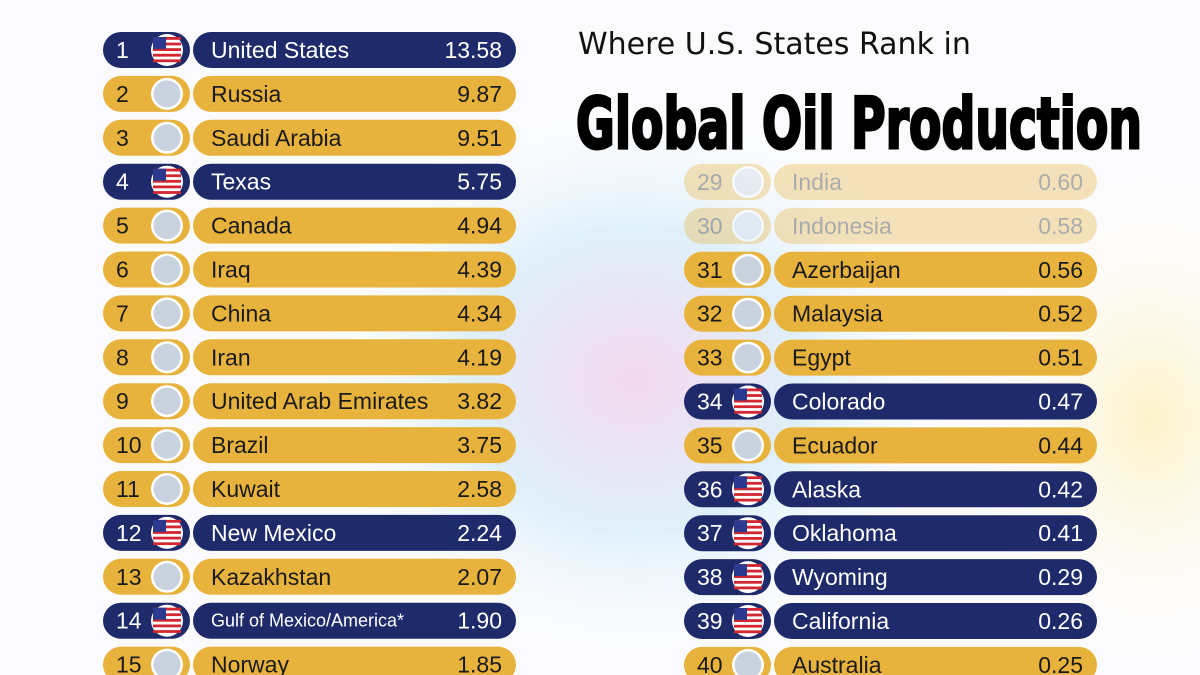 The height and width of the screenshot is (675, 1200). Describe the element at coordinates (479, 445) in the screenshot. I see `production-value: 3.75` at that location.